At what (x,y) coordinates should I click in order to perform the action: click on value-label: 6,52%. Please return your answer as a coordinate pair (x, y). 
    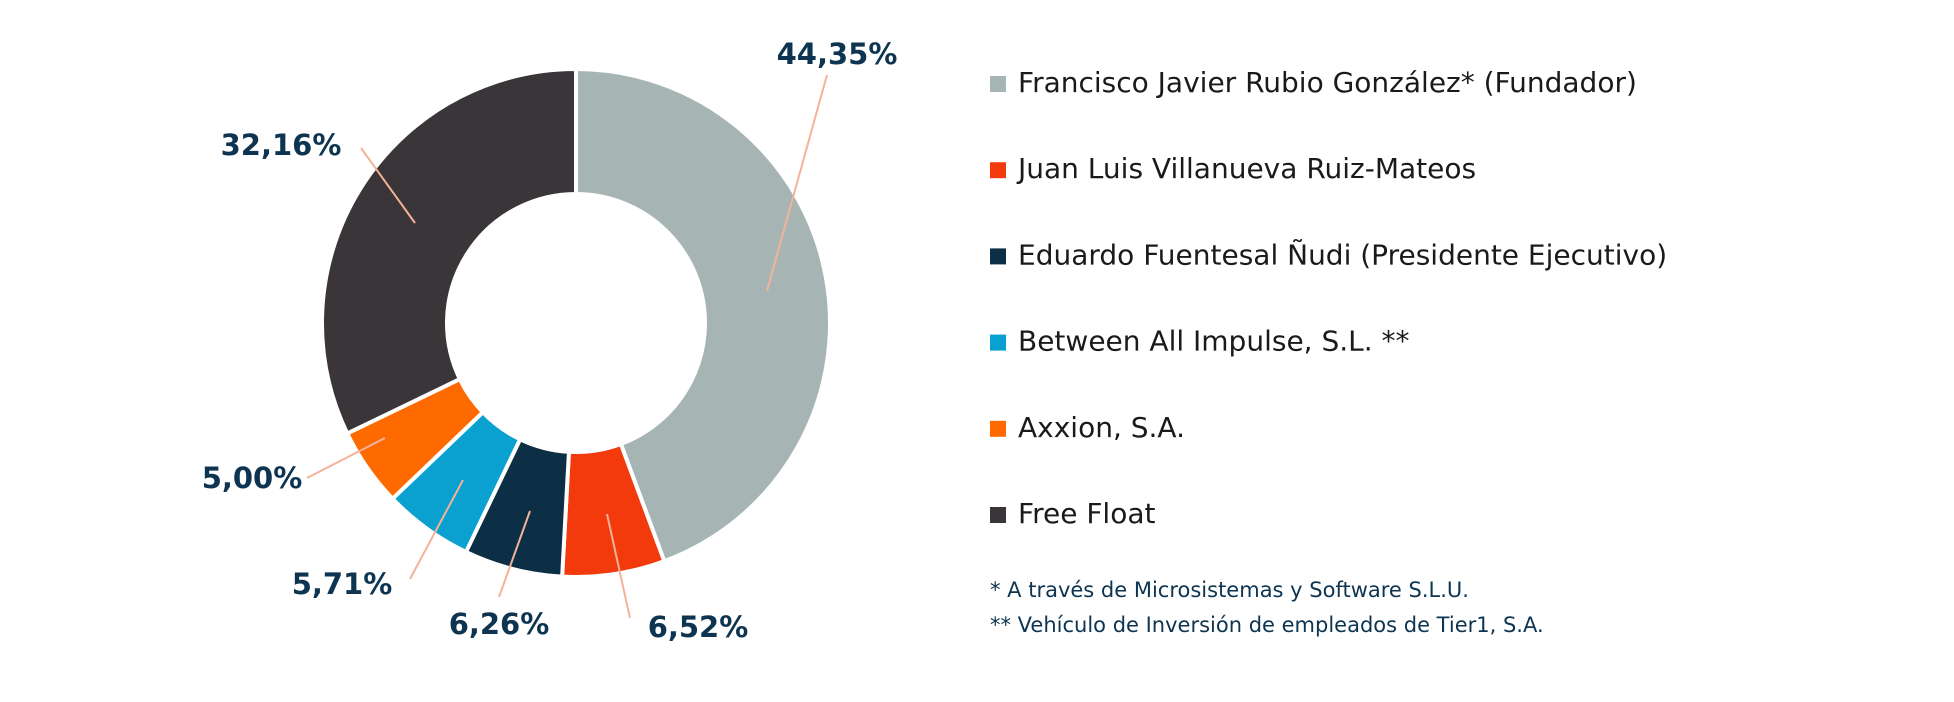
    Looking at the image, I should click on (698, 627).